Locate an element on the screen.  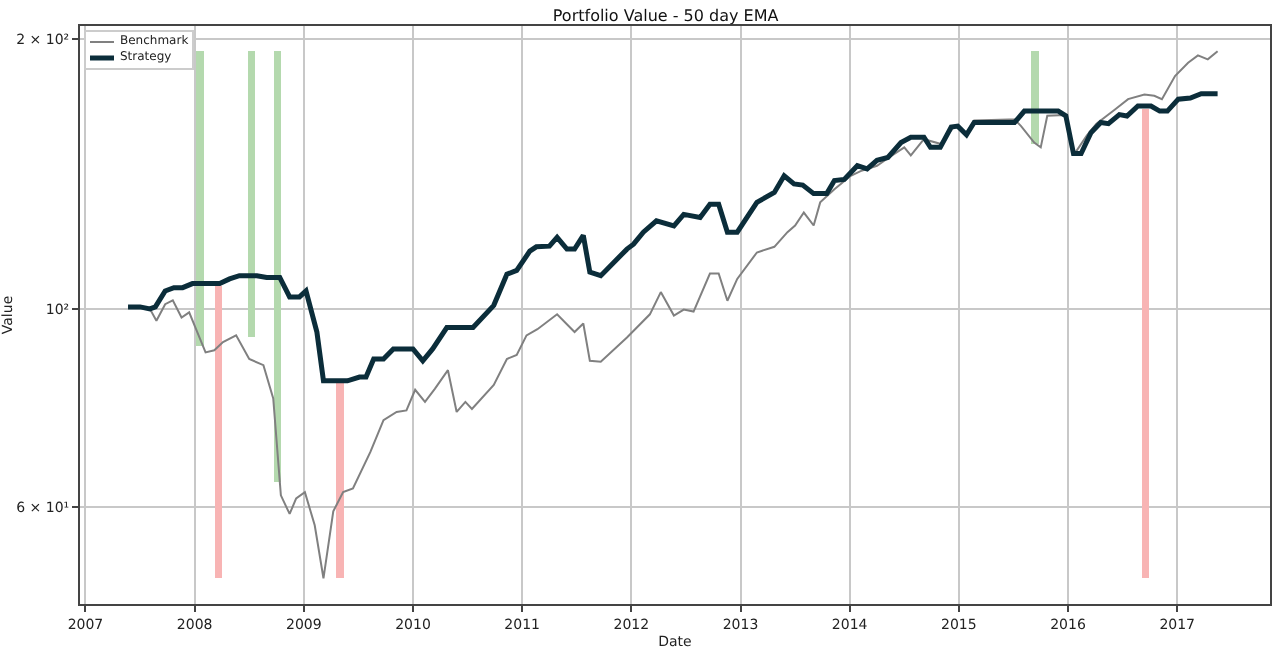
chart-title: Portfolio Value - 50 day EMA is located at coordinates (666, 15).